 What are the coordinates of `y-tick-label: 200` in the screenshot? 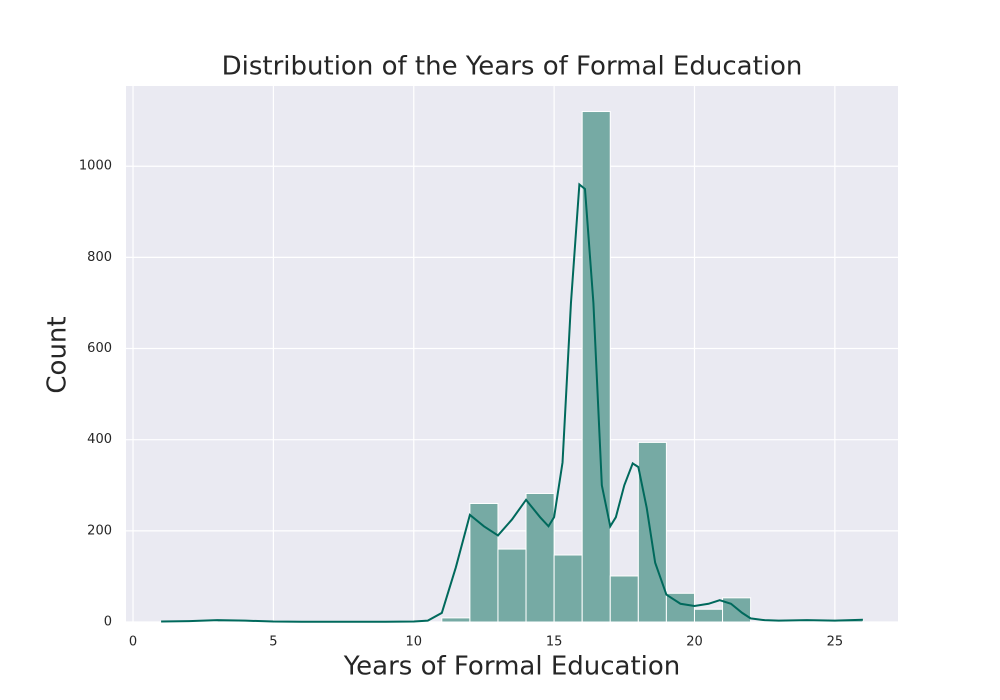 It's located at (99, 530).